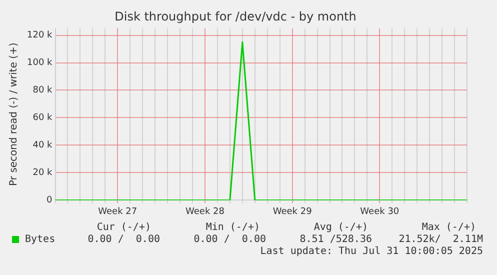  What do you see at coordinates (43, 145) in the screenshot?
I see `y-tick-label: 40 k` at bounding box center [43, 145].